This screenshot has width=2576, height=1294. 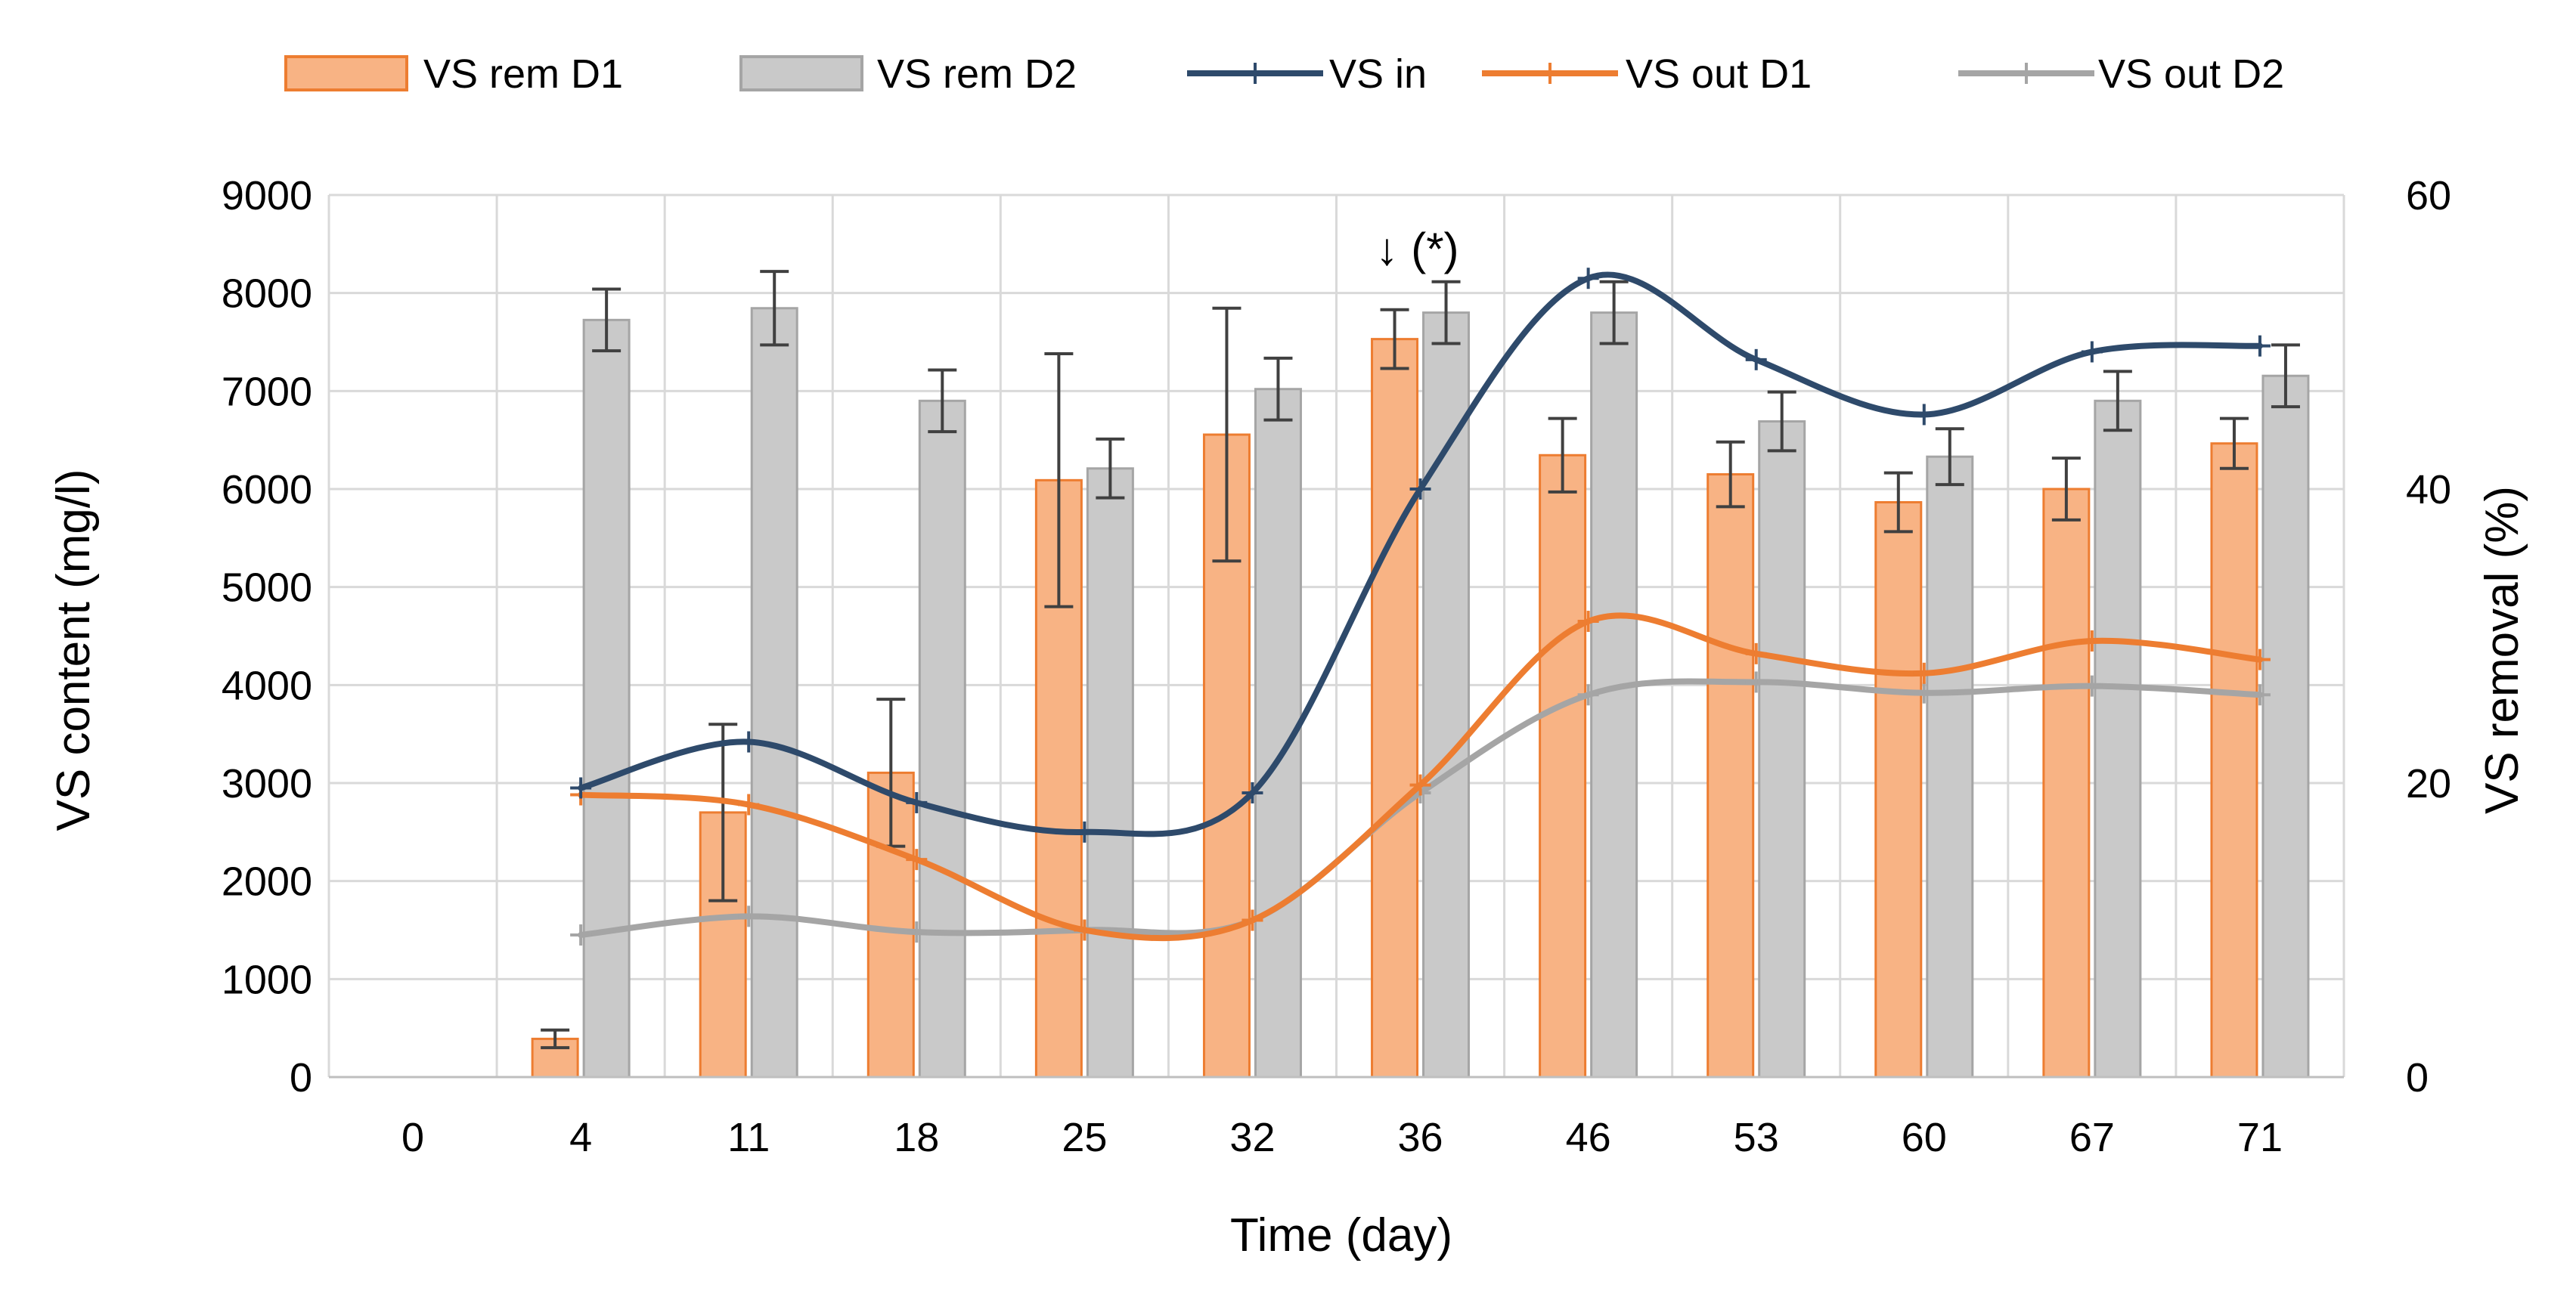 I want to click on x-tick-label: 18, so click(x=916, y=1137).